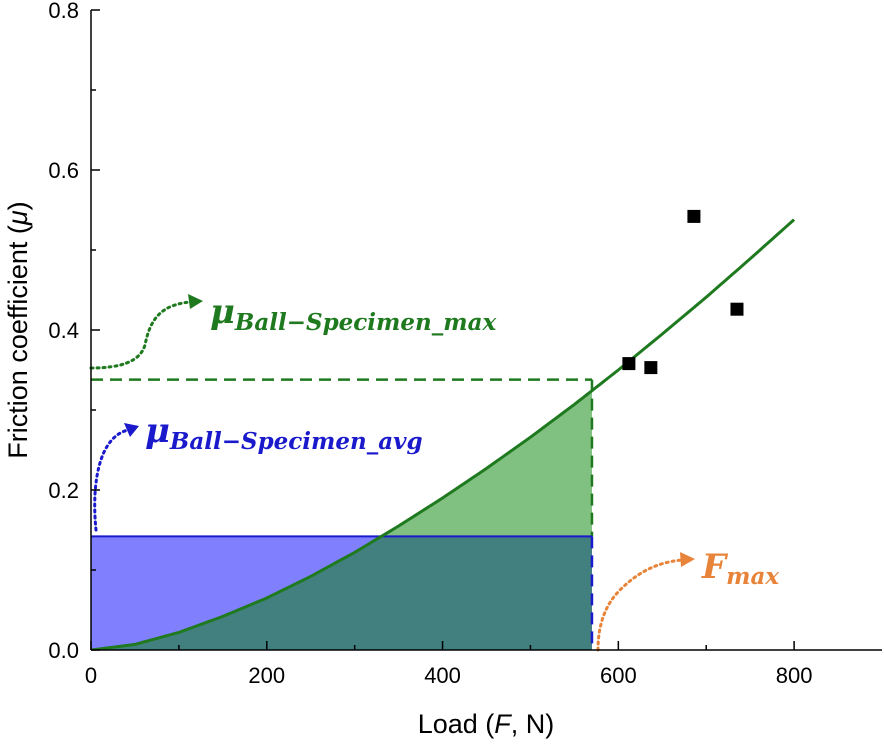  What do you see at coordinates (715, 567) in the screenshot?
I see `annotation-f-max-symbol: F` at bounding box center [715, 567].